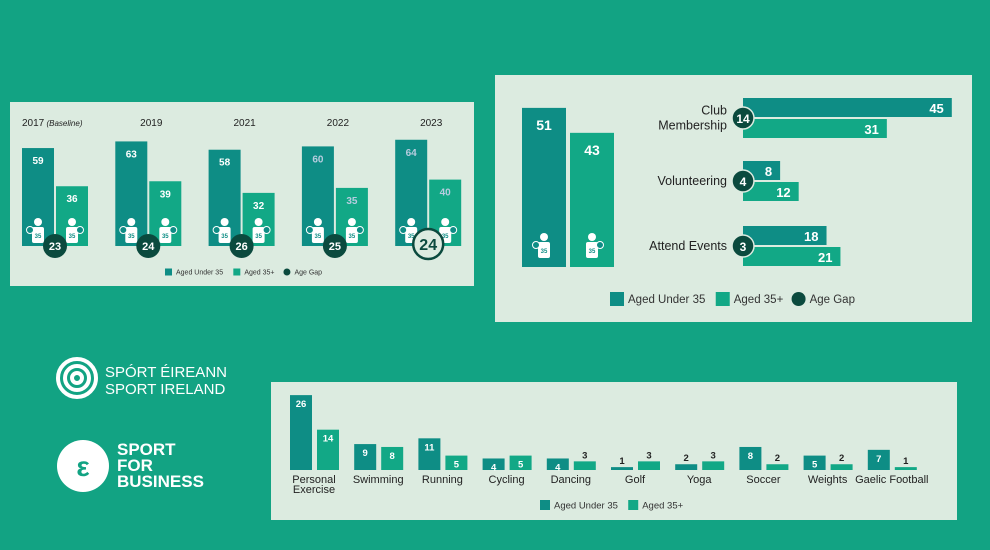 This screenshot has width=990, height=550. I want to click on value-35plus-2022: 35, so click(352, 201).